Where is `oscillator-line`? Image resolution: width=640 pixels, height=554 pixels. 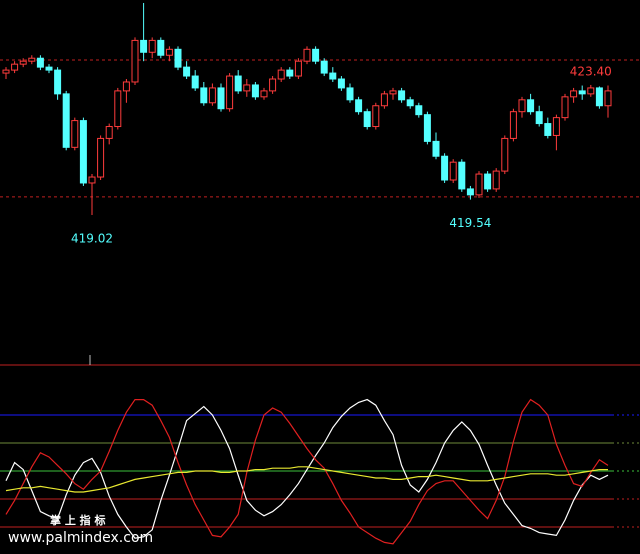 oscillator-line is located at coordinates (306, 479).